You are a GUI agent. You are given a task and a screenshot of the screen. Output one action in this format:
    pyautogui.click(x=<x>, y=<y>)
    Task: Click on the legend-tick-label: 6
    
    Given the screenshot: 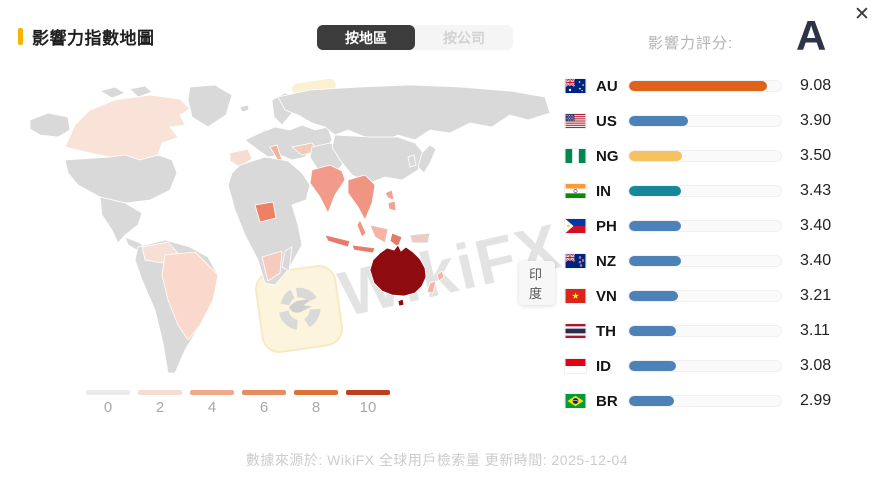 What is the action you would take?
    pyautogui.click(x=264, y=407)
    